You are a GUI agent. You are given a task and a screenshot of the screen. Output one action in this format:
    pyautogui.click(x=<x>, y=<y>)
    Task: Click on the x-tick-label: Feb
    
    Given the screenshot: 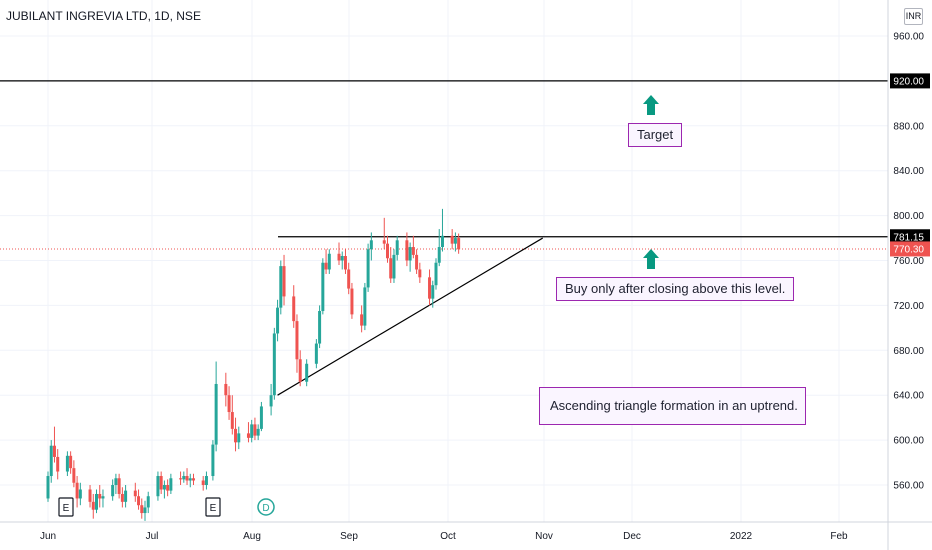 What is the action you would take?
    pyautogui.click(x=839, y=536)
    